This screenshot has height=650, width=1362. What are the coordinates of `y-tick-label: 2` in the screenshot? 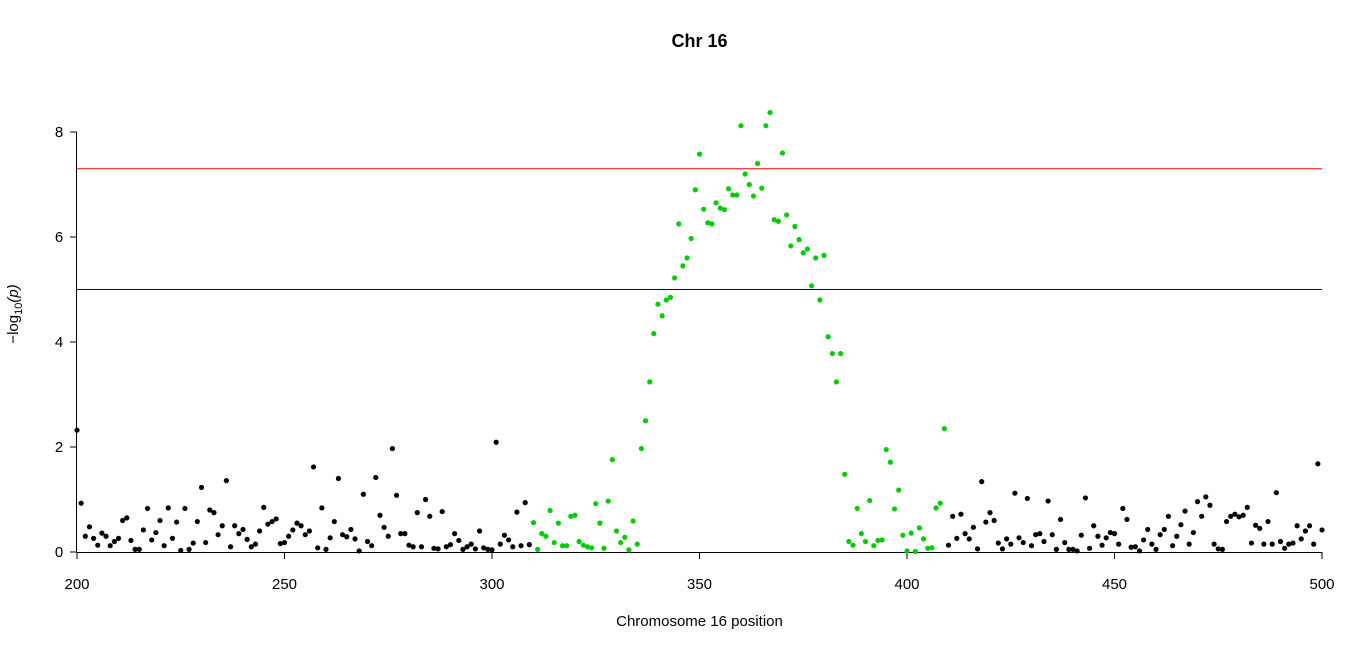 It's located at (59, 447).